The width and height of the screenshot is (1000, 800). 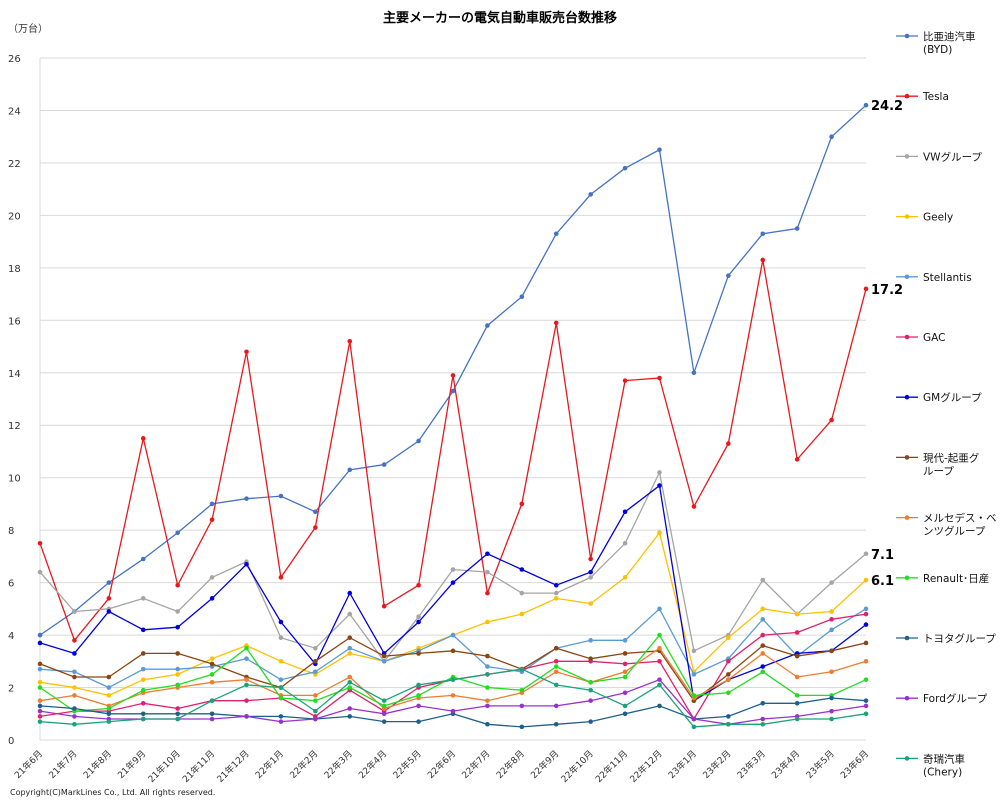 I want to click on y-tick-label: 20, so click(x=14, y=216).